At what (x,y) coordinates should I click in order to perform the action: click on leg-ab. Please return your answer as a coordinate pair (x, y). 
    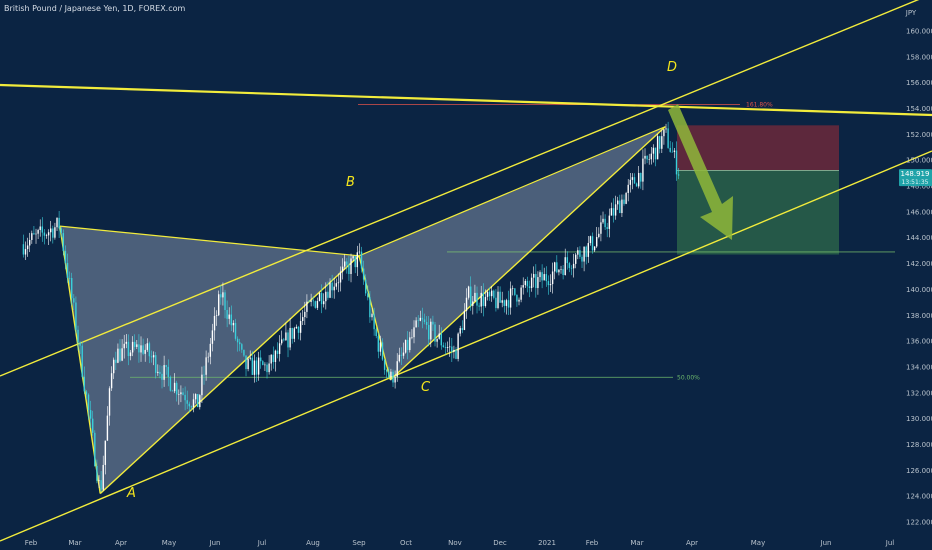
    Looking at the image, I should click on (229, 375).